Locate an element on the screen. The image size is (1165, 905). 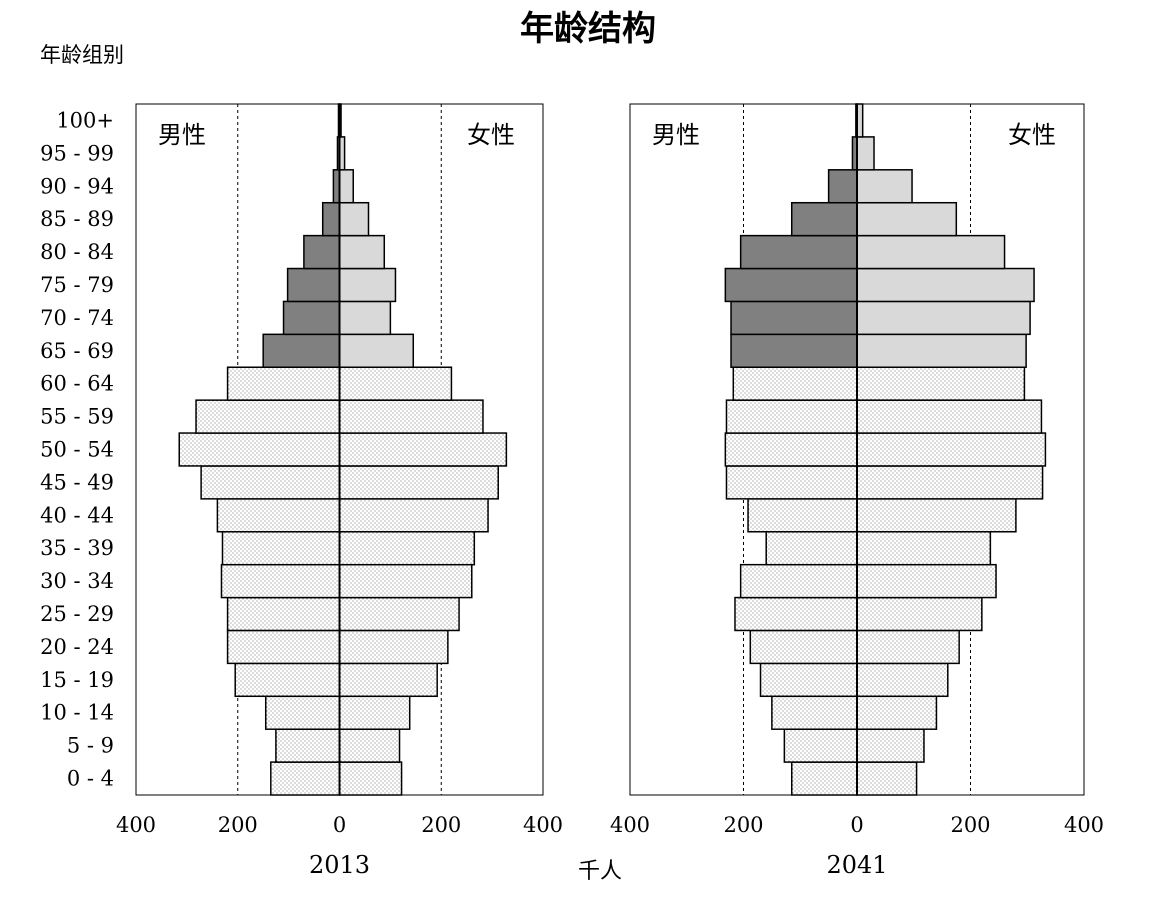
female-label: 女性 is located at coordinates (1032, 135).